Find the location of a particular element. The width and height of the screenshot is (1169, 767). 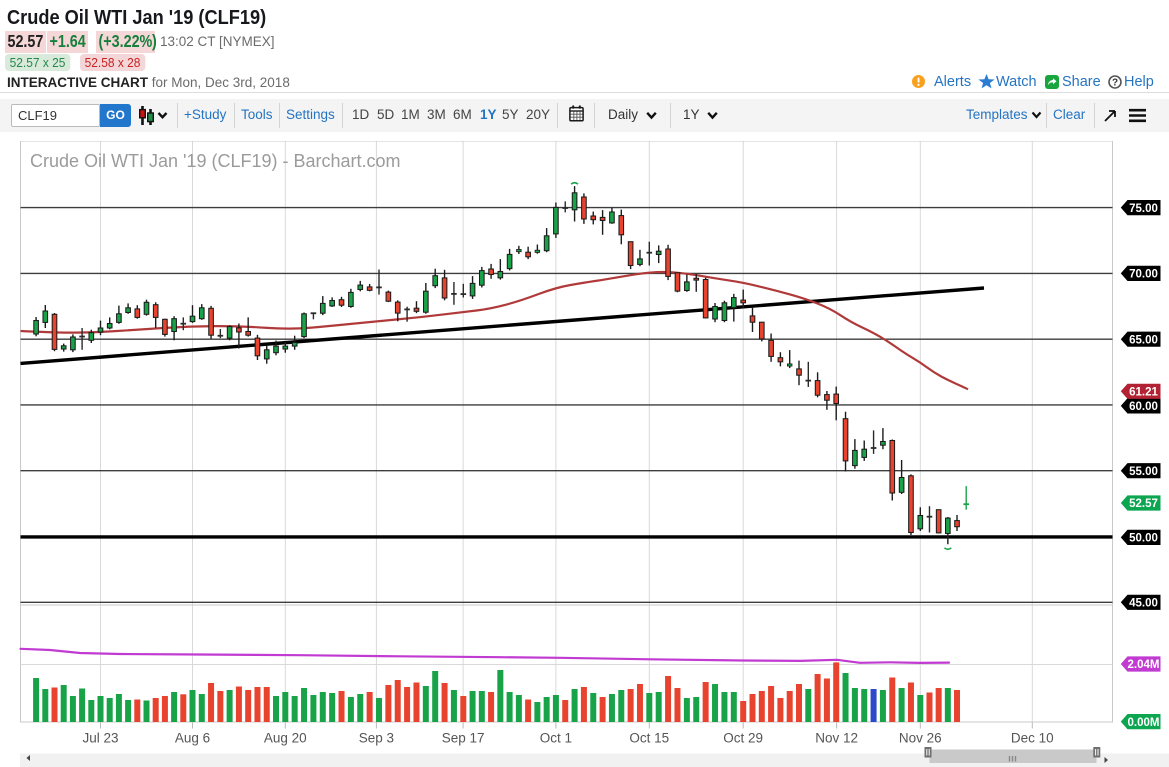

svg-text: Oct 1 is located at coordinates (556, 738).